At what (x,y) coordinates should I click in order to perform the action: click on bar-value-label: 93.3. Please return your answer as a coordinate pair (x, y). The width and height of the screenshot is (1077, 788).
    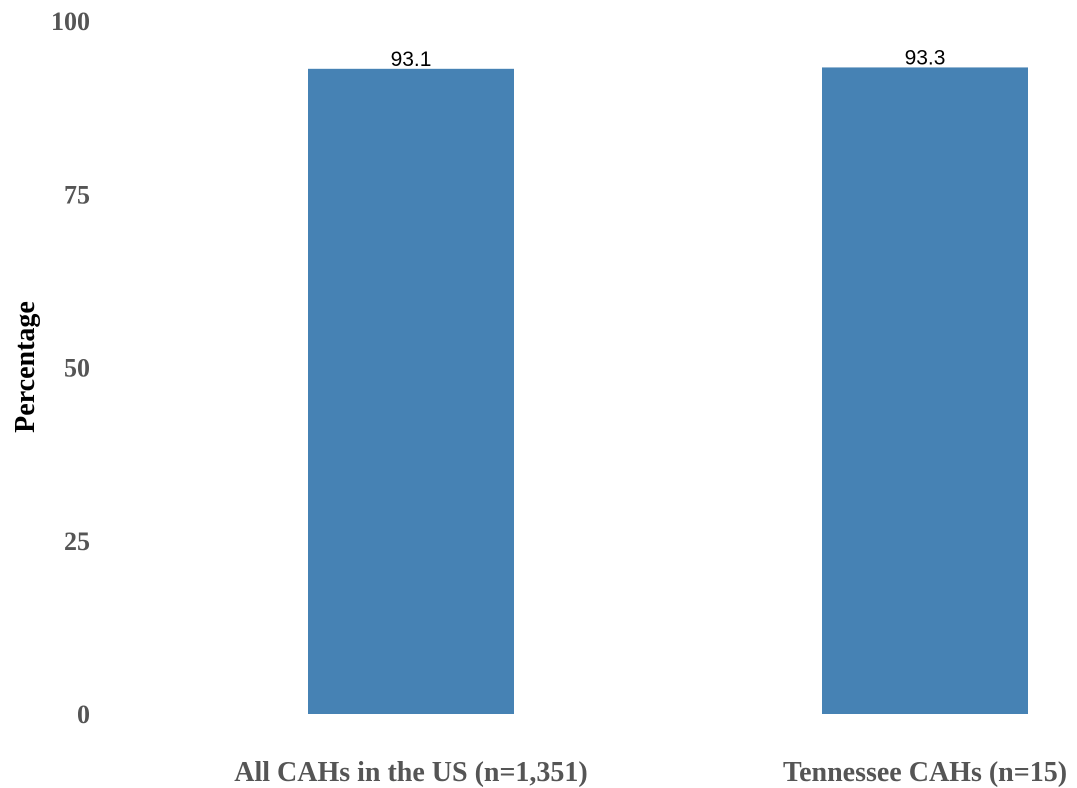
    Looking at the image, I should click on (925, 57).